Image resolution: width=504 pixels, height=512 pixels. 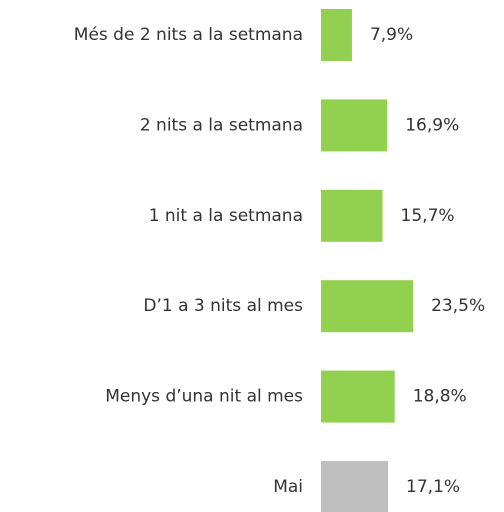 What do you see at coordinates (226, 216) in the screenshot?
I see `category-label: 1 nit a la setmana` at bounding box center [226, 216].